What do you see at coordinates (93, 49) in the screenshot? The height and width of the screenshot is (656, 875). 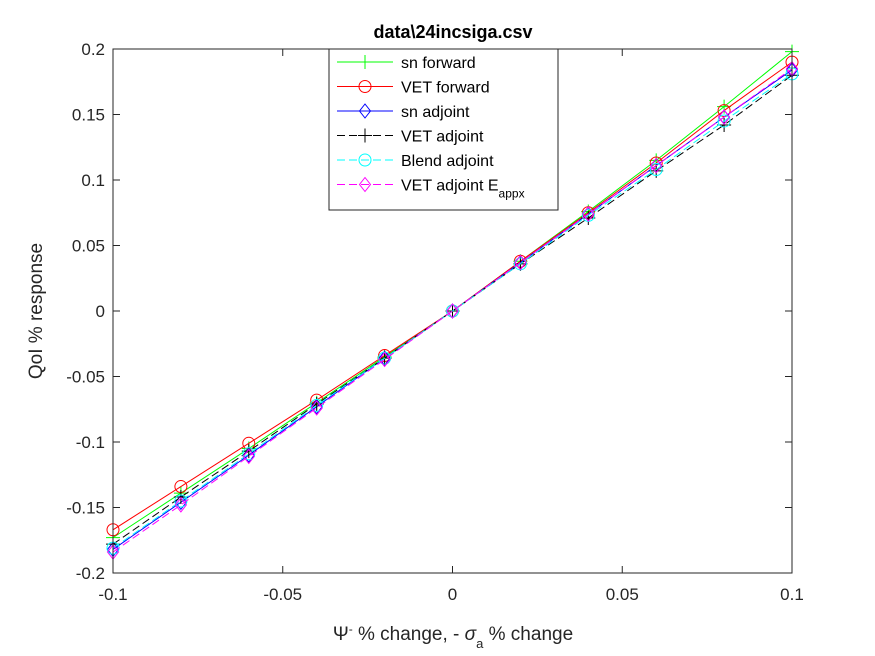 I see `y-tick-label: 0.2` at bounding box center [93, 49].